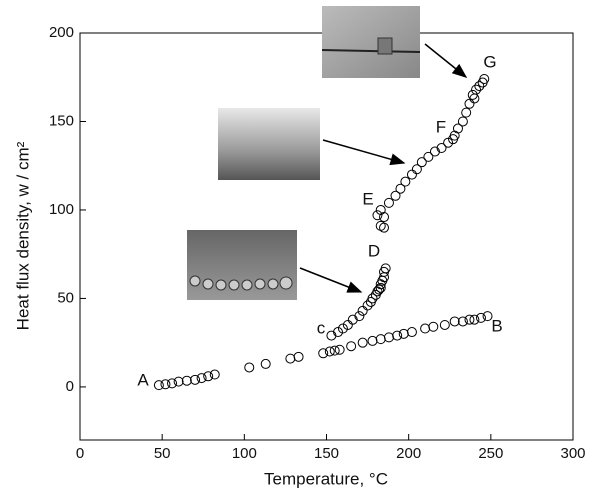 The width and height of the screenshot is (592, 496). Describe the element at coordinates (162, 453) in the screenshot. I see `x-tick-label: 50` at that location.